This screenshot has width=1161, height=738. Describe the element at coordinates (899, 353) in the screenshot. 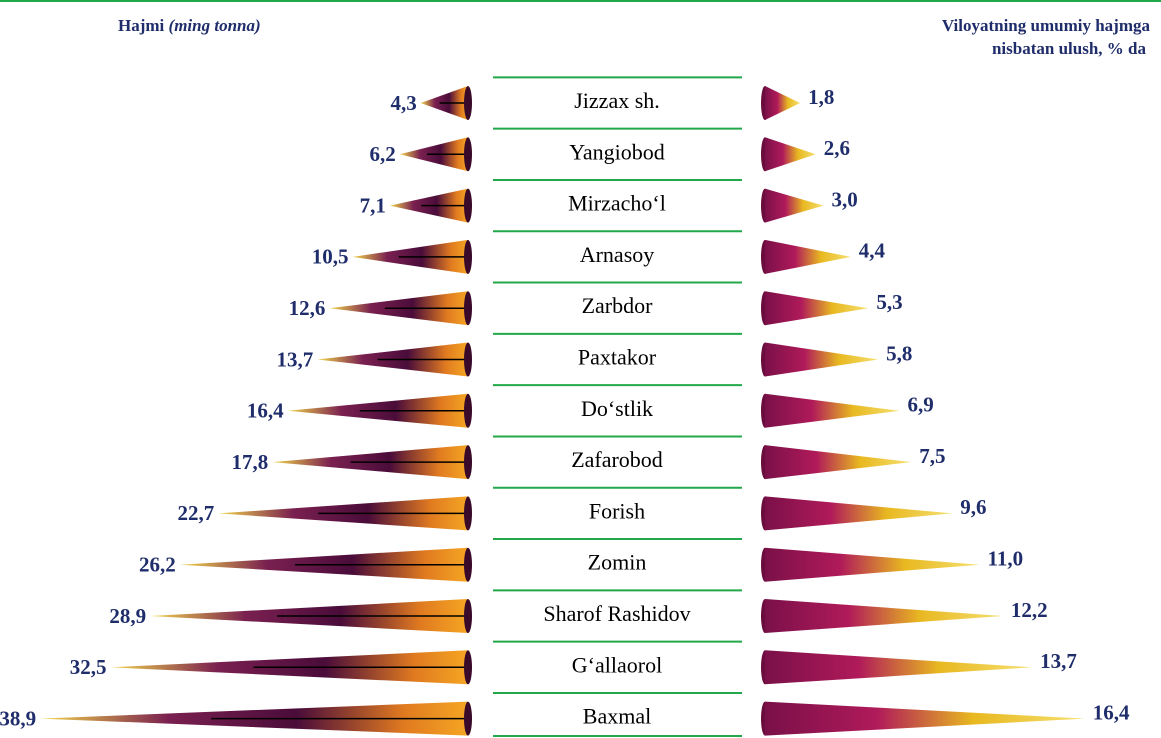

I see `value-label: 5,8` at that location.